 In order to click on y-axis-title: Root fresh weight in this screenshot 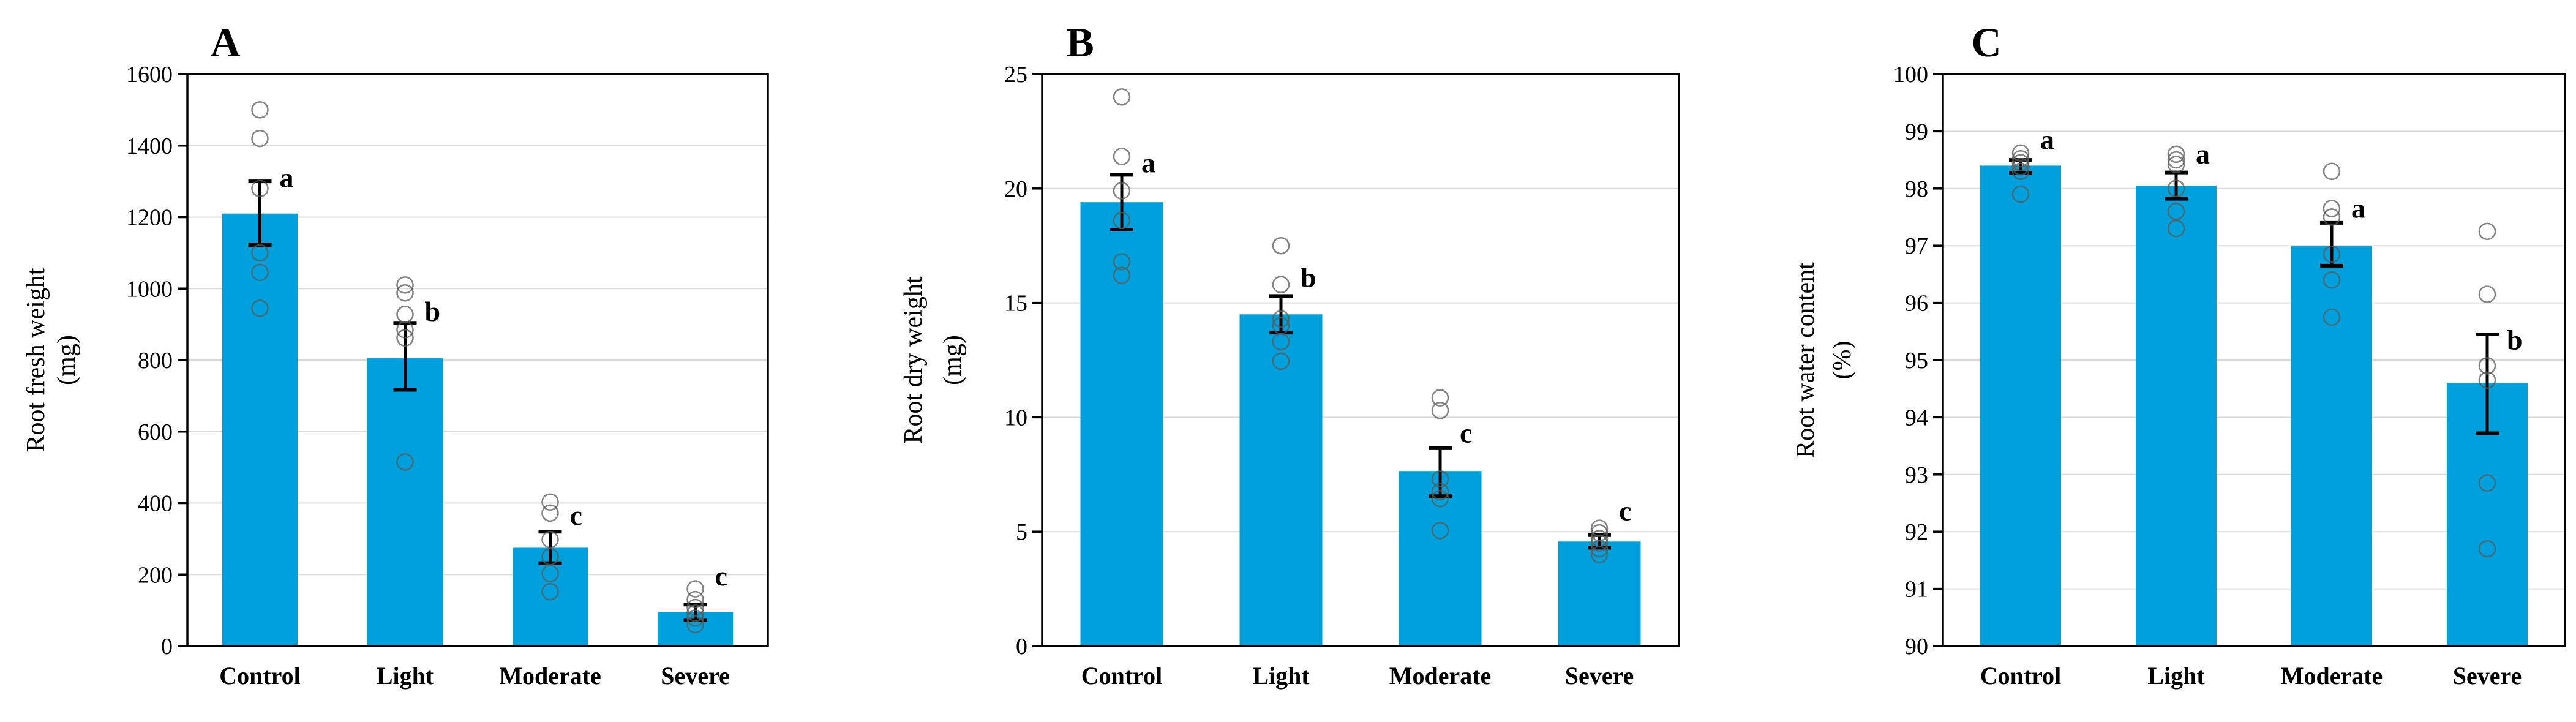, I will do `click(36, 360)`.